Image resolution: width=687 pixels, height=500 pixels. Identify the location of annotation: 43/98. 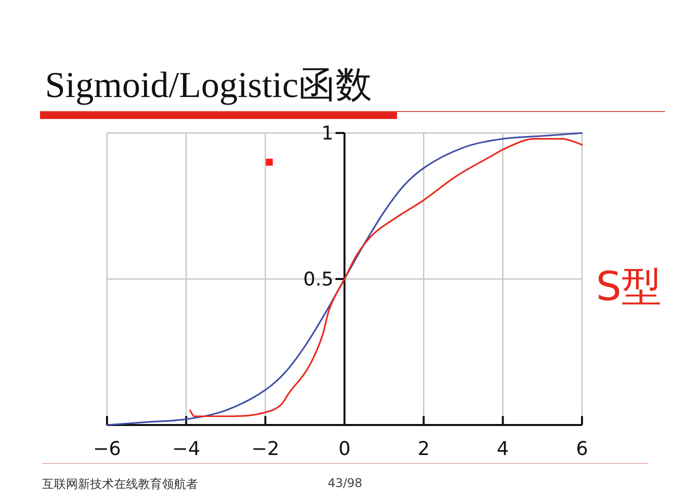
(345, 483).